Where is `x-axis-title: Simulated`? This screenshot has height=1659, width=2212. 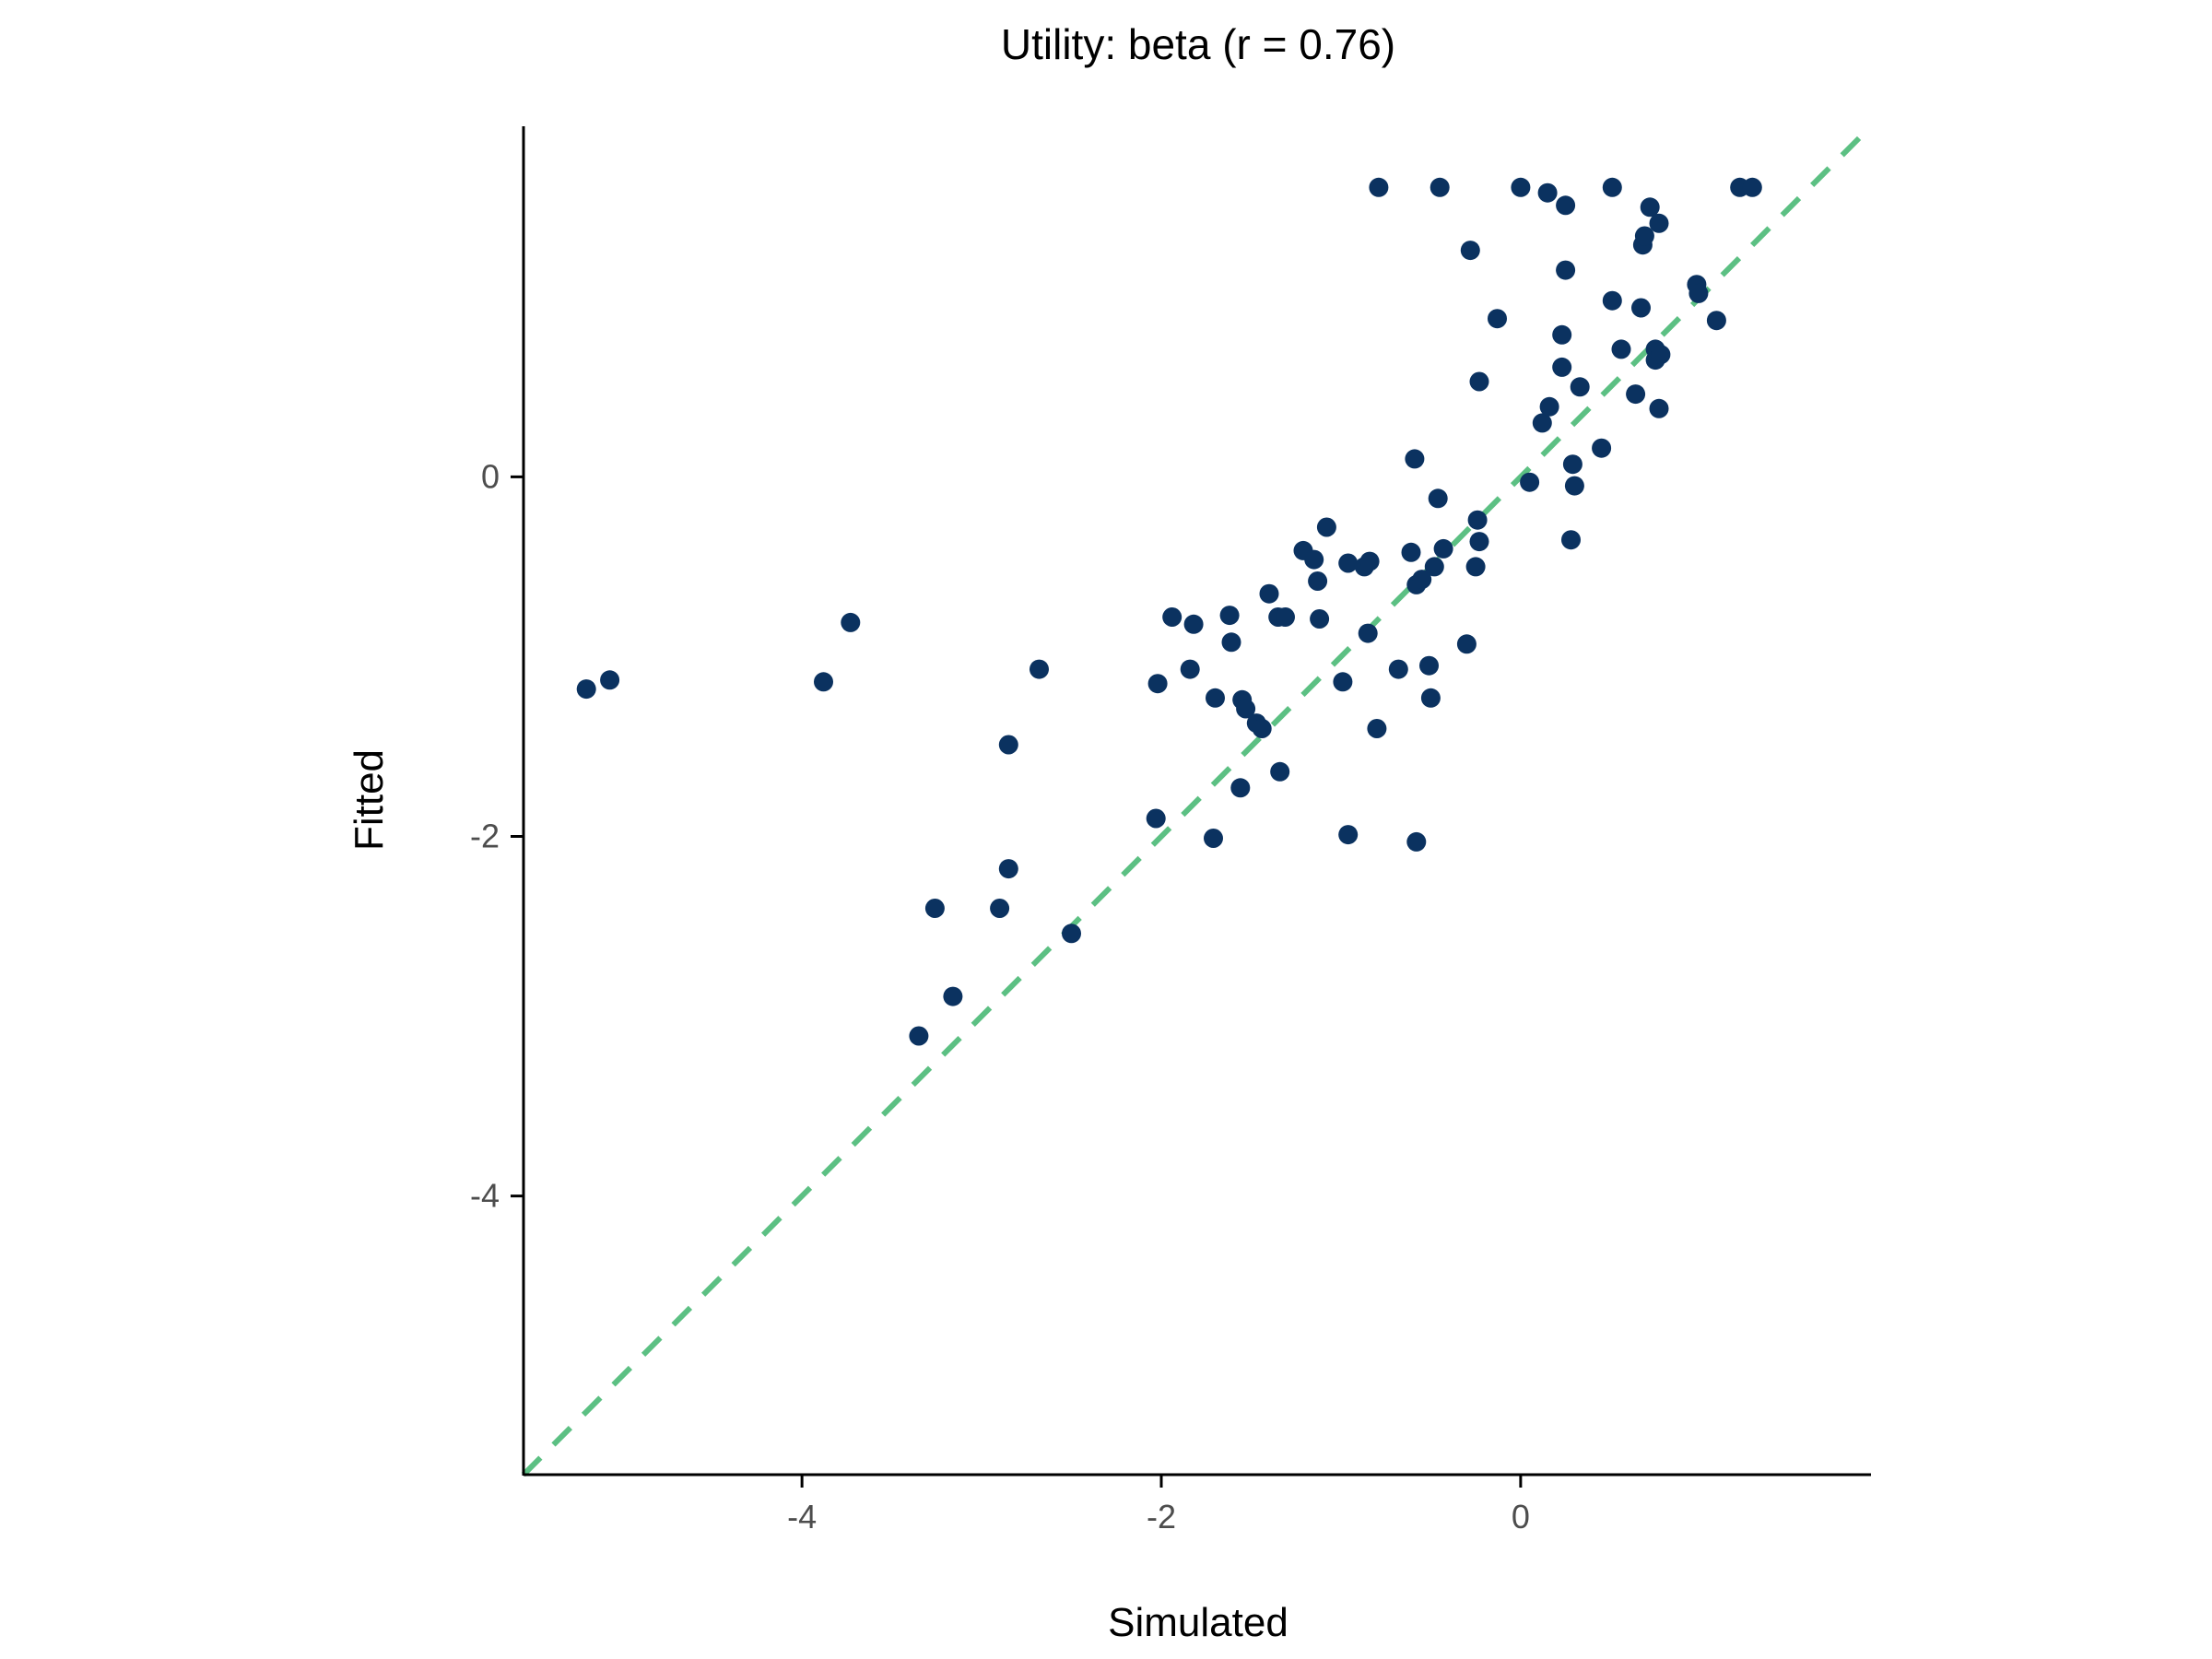
x-axis-title: Simulated is located at coordinates (1198, 1622).